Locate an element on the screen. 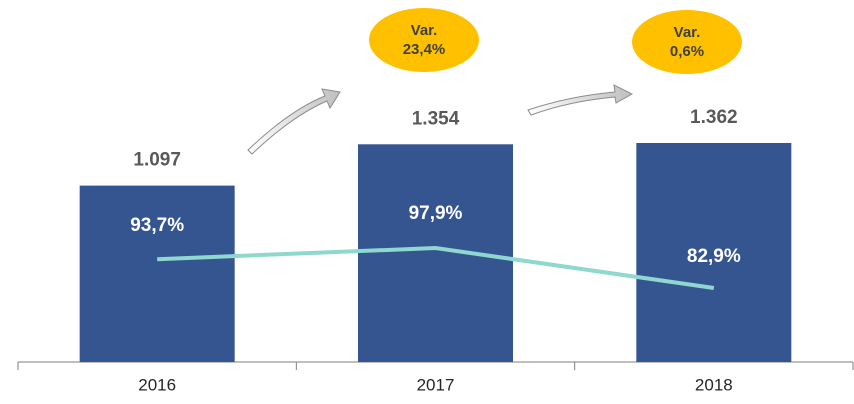  bar-value-label: 1.354 is located at coordinates (436, 118).